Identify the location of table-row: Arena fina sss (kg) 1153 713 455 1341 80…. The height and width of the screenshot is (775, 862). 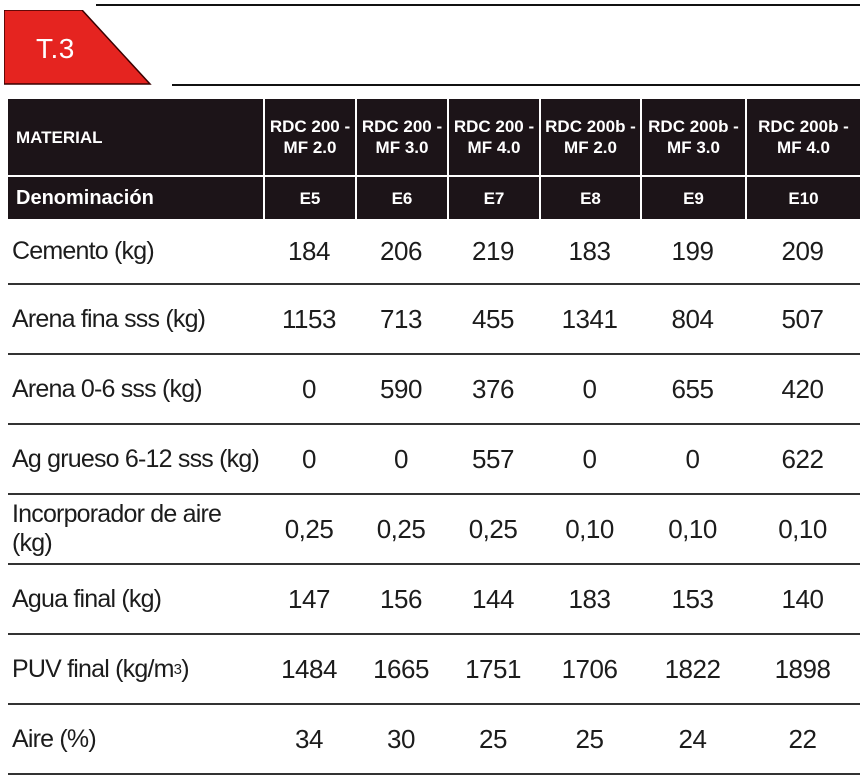
(434, 320).